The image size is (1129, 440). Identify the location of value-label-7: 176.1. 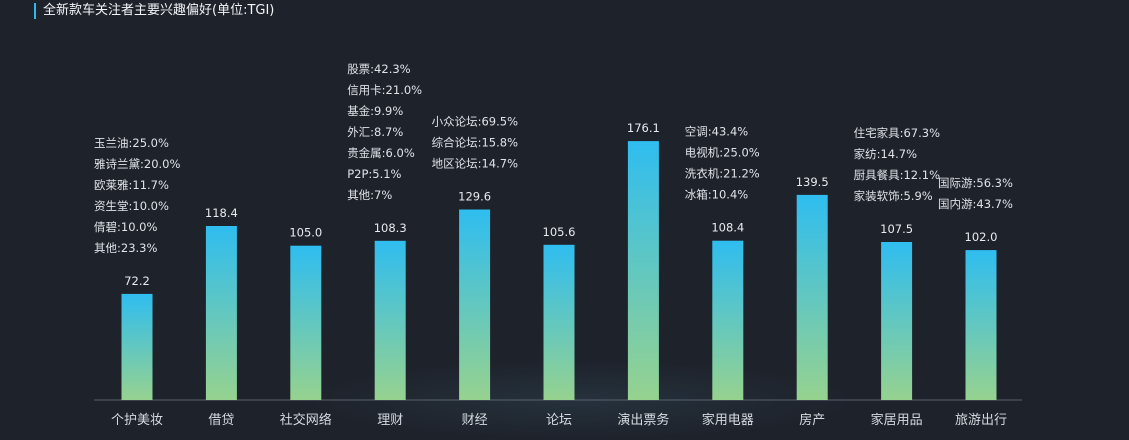
(643, 128).